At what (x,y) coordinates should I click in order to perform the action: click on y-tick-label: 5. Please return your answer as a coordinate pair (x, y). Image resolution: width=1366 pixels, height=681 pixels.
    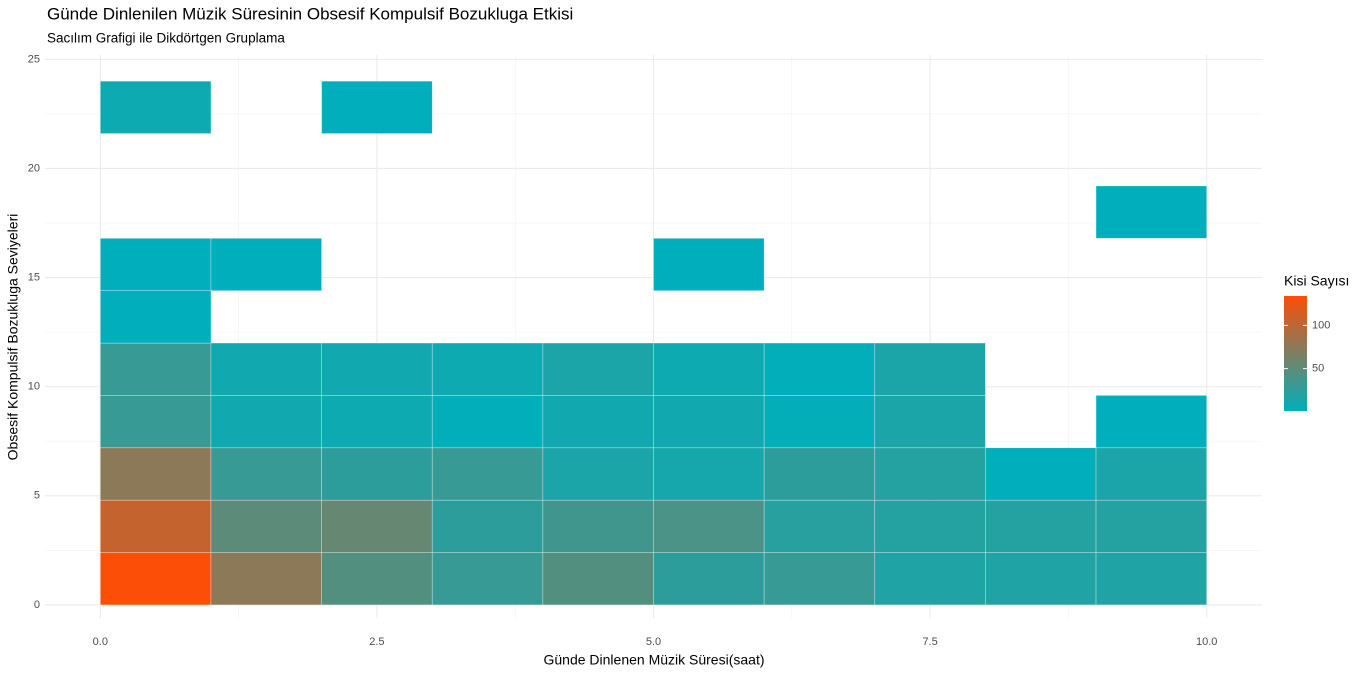
    Looking at the image, I should click on (37, 496).